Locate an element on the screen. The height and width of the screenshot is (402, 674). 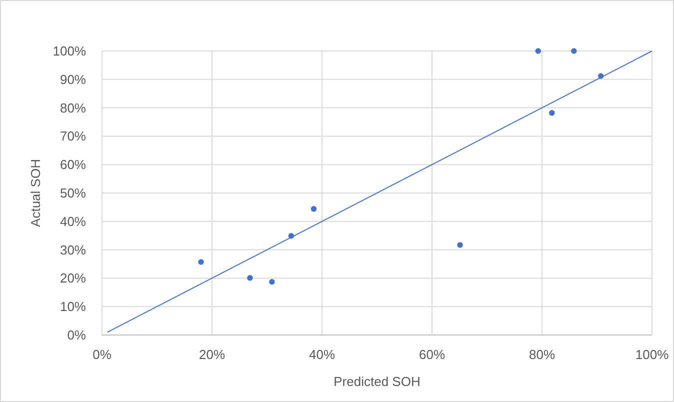
y-tick-label: 60% is located at coordinates (73, 164).